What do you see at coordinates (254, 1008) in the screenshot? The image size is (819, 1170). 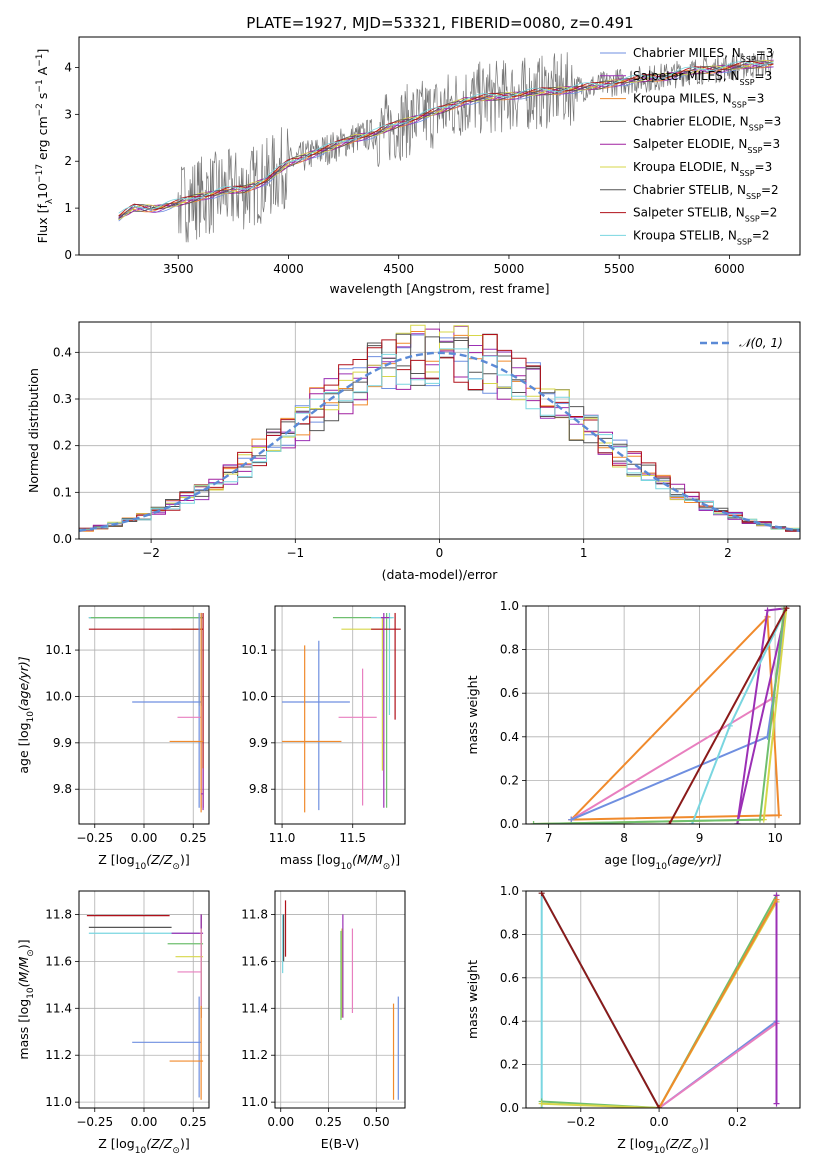 I see `ytick-label: 11.4` at bounding box center [254, 1008].